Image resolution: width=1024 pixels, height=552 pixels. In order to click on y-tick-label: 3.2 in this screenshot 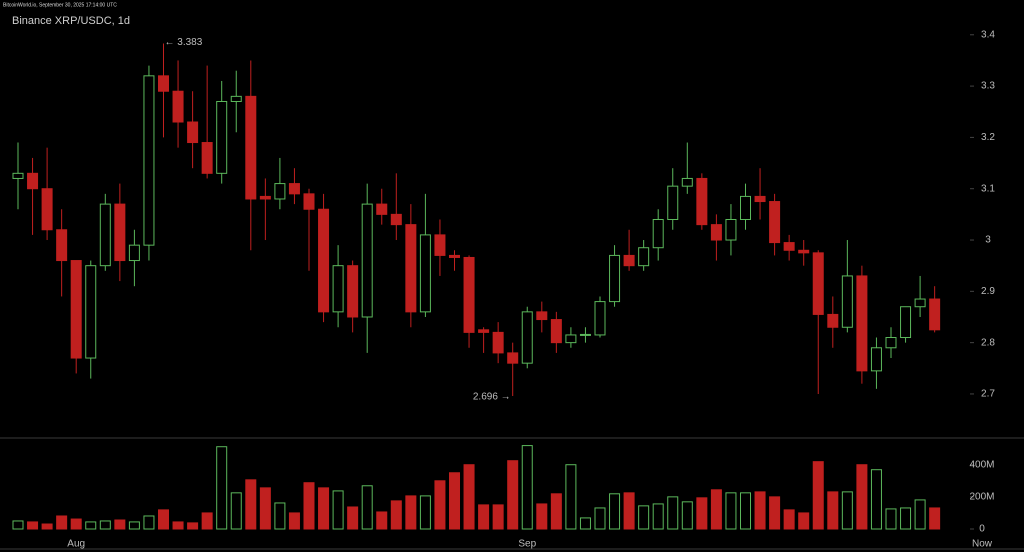, I will do `click(988, 137)`.